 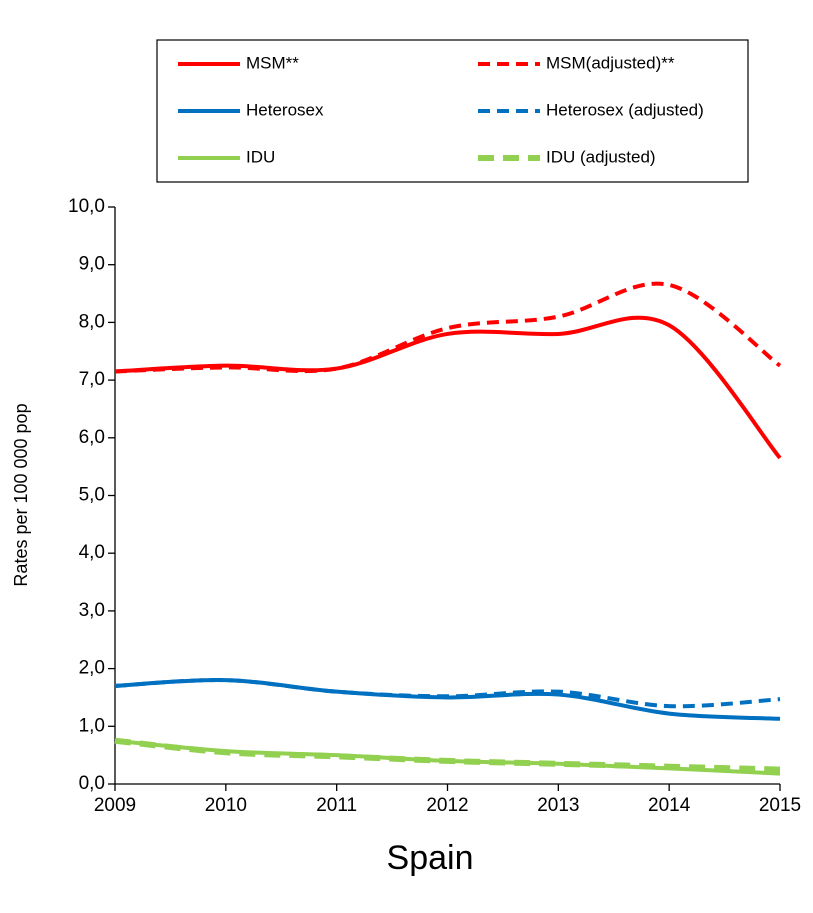 What do you see at coordinates (601, 156) in the screenshot?
I see `legend-label: IDU (adjusted)` at bounding box center [601, 156].